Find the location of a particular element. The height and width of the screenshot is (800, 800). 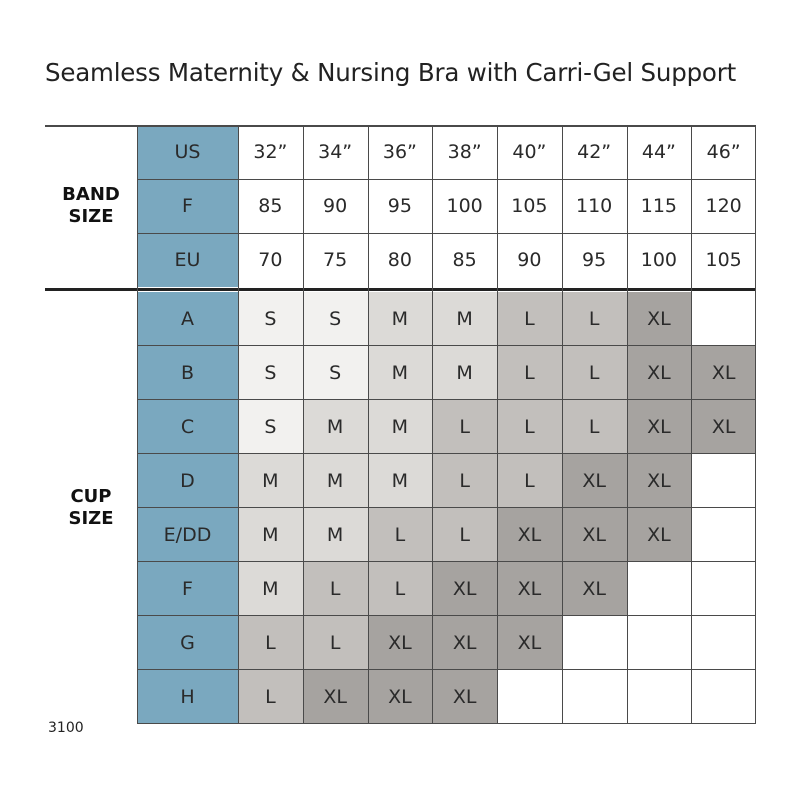

band-value-cell: 120 is located at coordinates (723, 206).